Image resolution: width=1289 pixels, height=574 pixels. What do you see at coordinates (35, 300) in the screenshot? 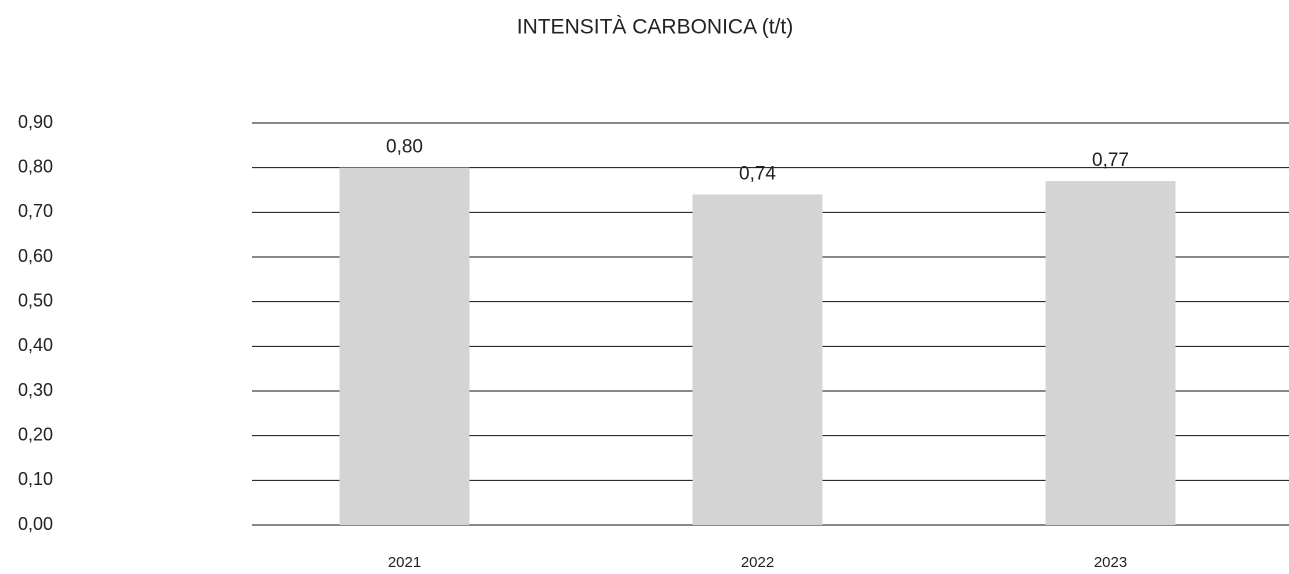
I see `y-tick-label: 0,50` at bounding box center [35, 300].